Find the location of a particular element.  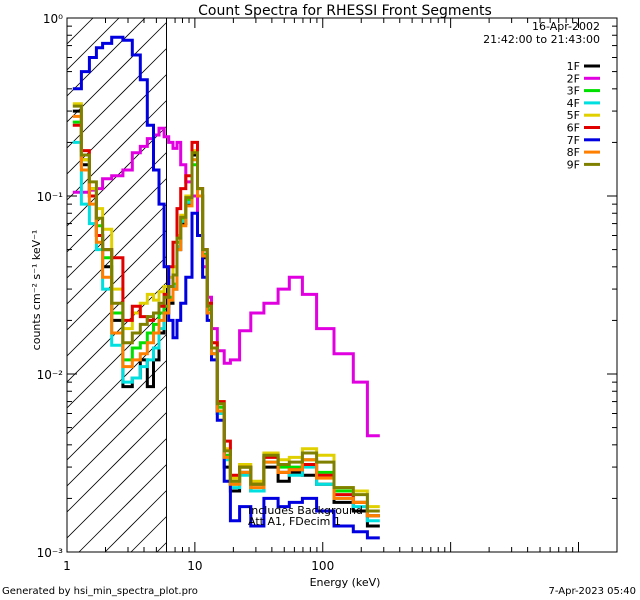

legend-label: 2F is located at coordinates (573, 78).